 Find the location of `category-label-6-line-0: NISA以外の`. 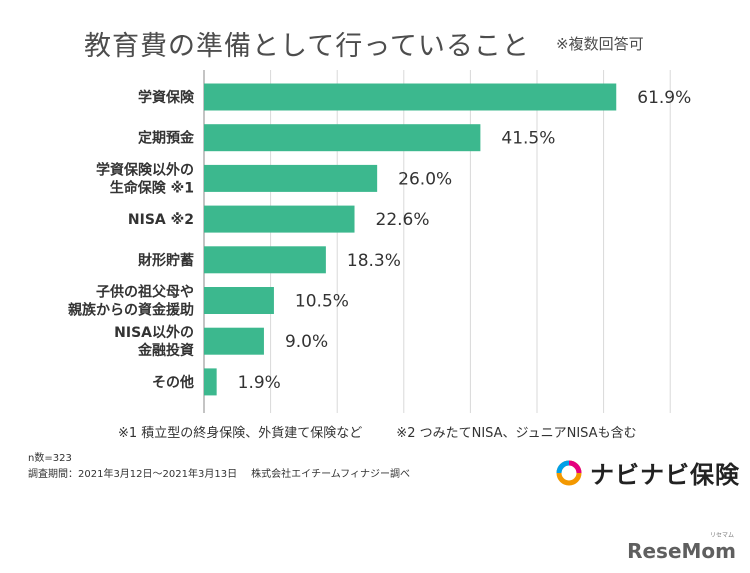

category-label-6-line-0: NISA以外の is located at coordinates (154, 332).